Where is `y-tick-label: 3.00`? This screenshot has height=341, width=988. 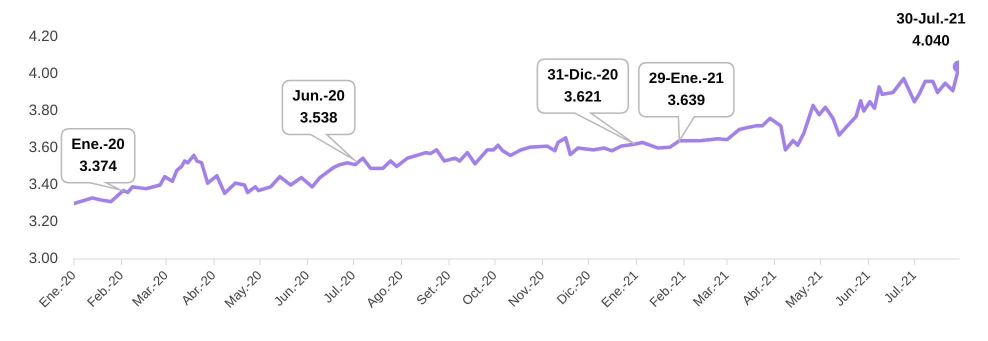
y-tick-label: 3.00 is located at coordinates (43, 259).